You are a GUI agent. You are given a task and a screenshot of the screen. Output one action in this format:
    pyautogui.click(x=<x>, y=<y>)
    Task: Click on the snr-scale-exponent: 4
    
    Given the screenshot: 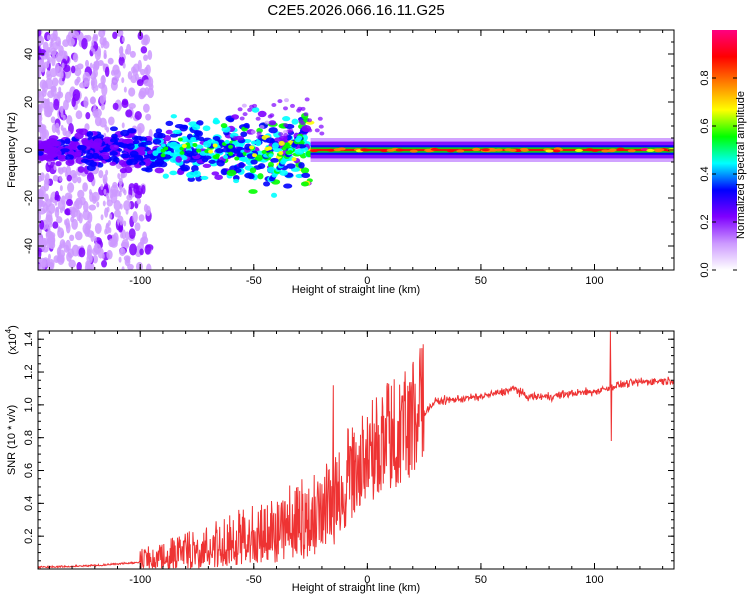 What is the action you would take?
    pyautogui.click(x=8, y=330)
    